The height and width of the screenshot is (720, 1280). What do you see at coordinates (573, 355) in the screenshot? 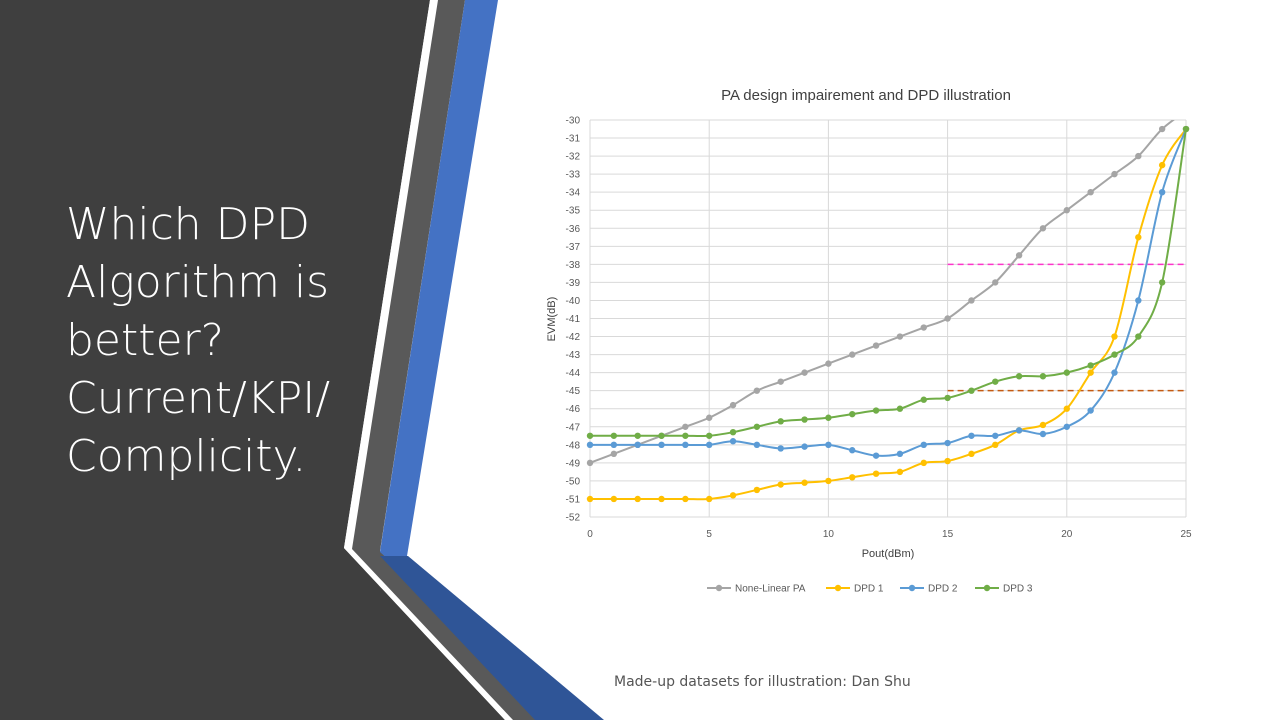
I see `y-tick-label: -43` at bounding box center [573, 355].